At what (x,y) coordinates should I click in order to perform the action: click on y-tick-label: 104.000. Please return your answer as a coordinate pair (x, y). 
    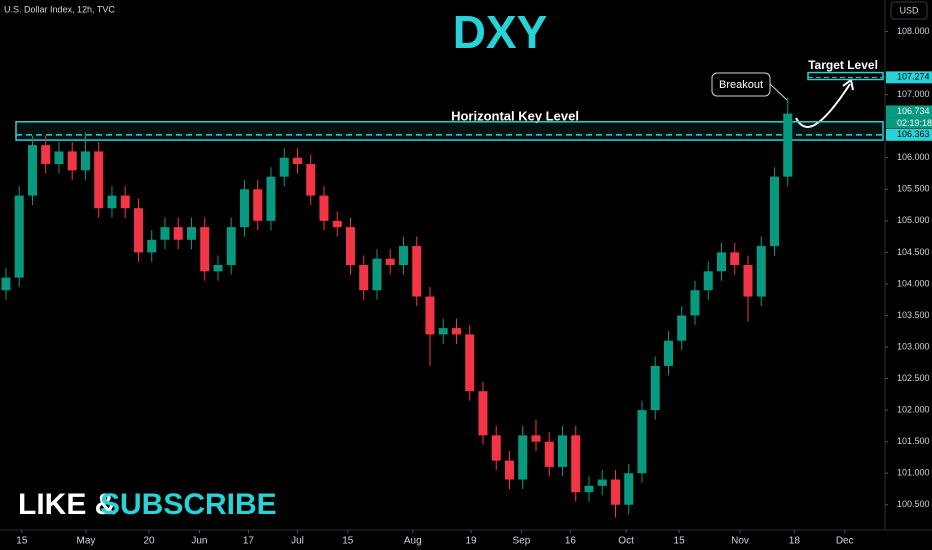
    Looking at the image, I should click on (913, 283).